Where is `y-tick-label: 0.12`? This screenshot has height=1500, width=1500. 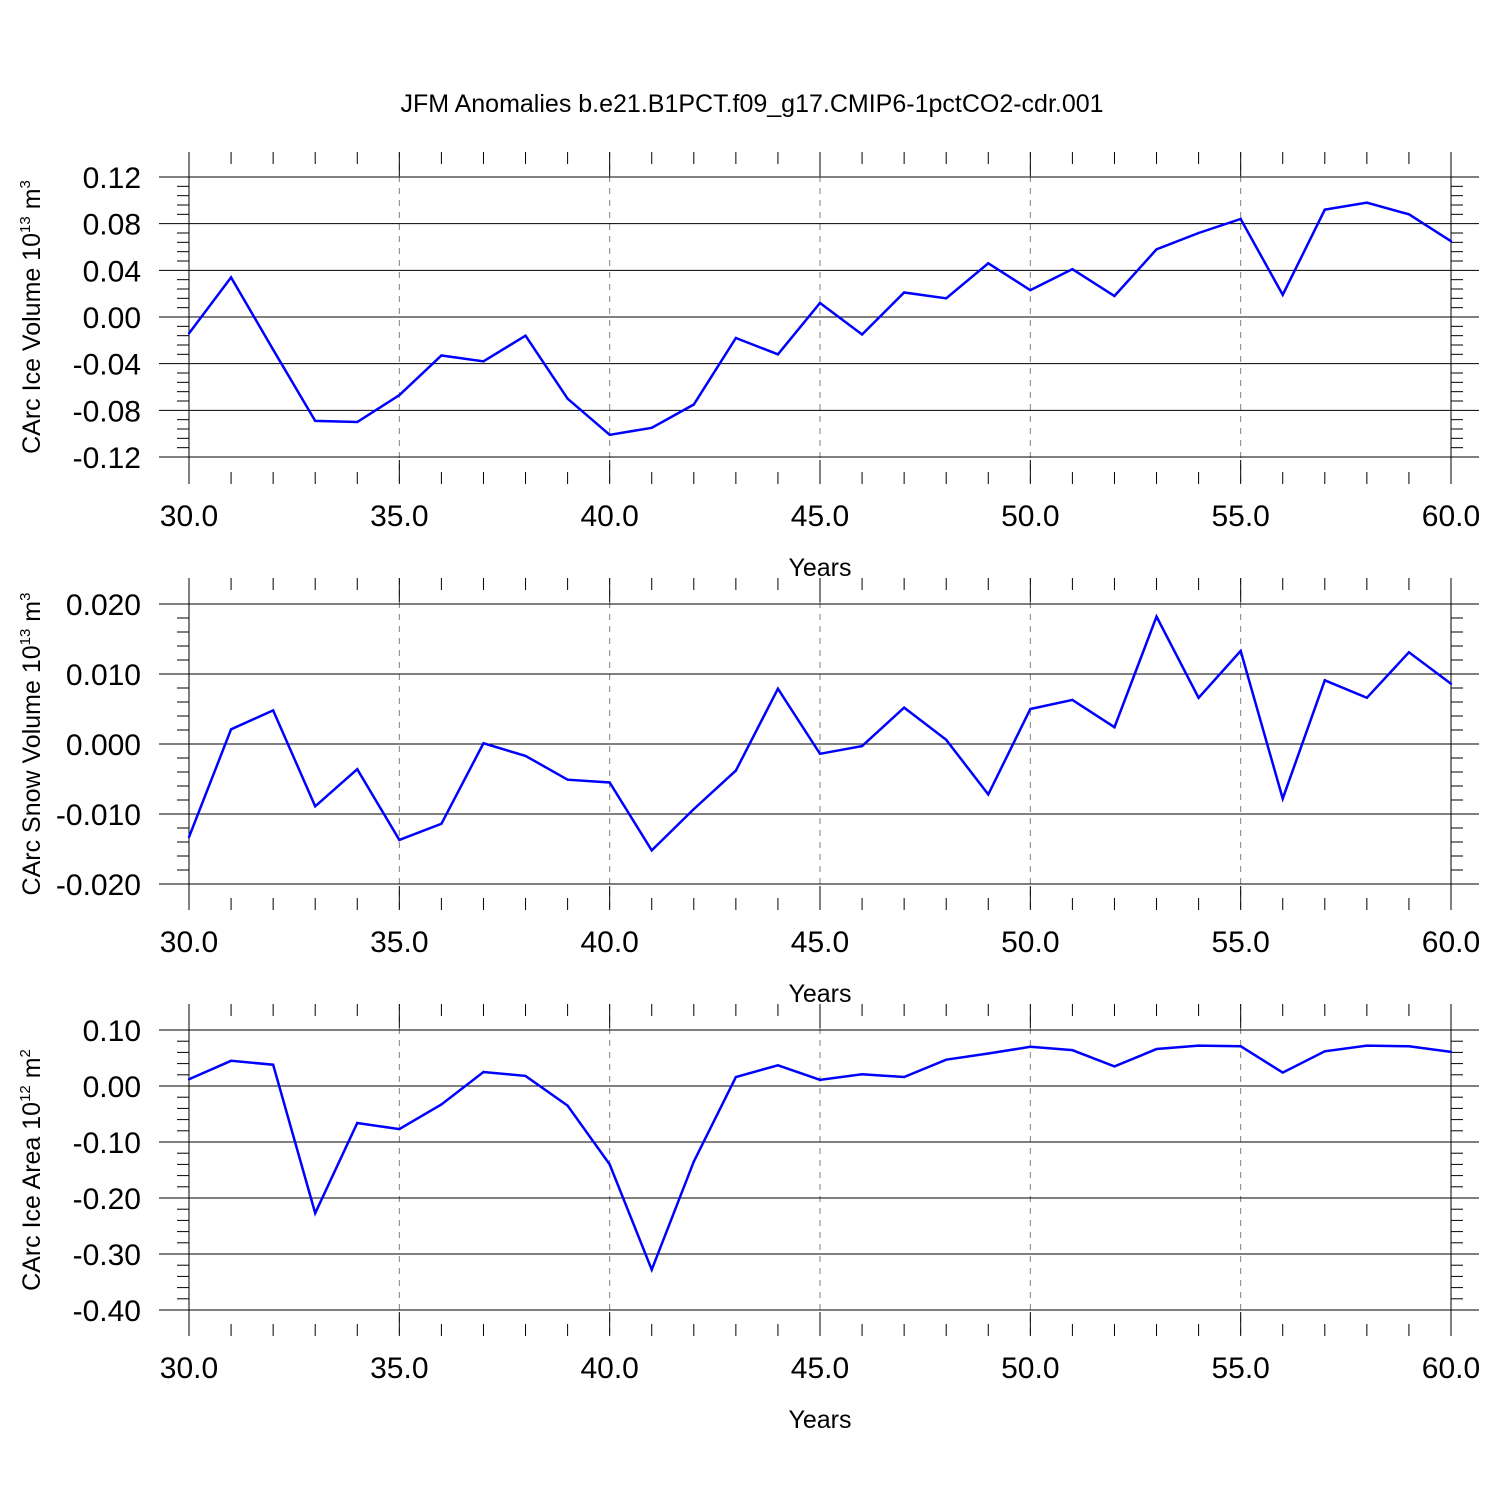 y-tick-label: 0.12 is located at coordinates (112, 178).